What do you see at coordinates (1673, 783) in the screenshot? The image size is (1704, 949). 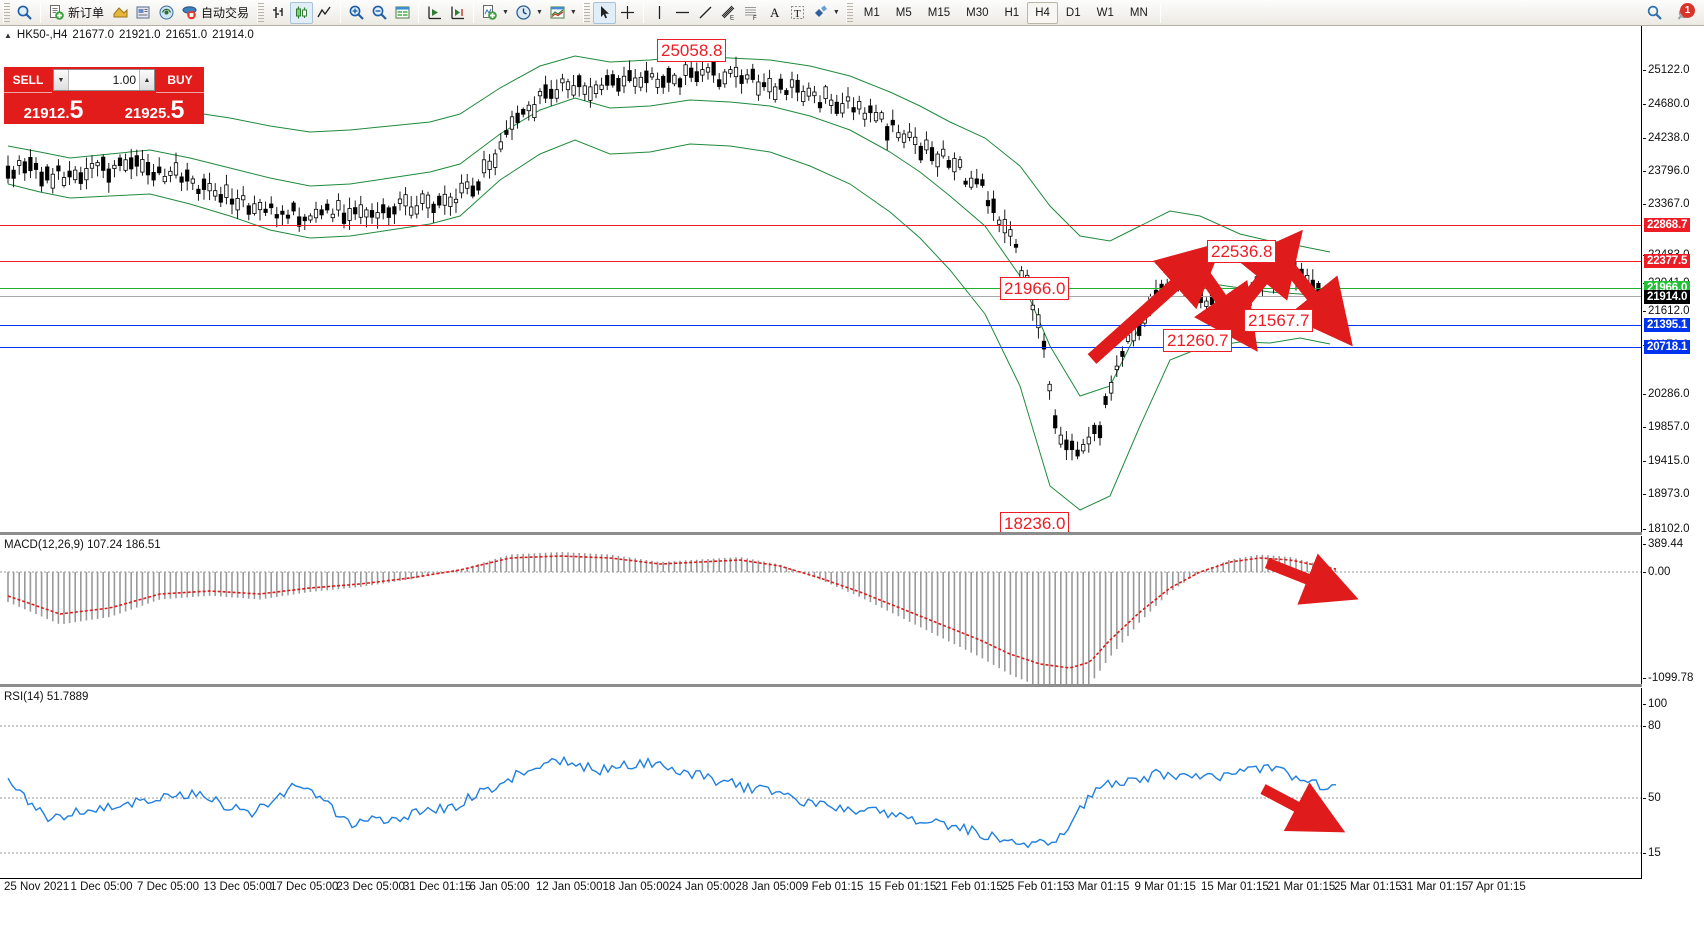 I see `rsi-axis: 100 80 50 15` at bounding box center [1673, 783].